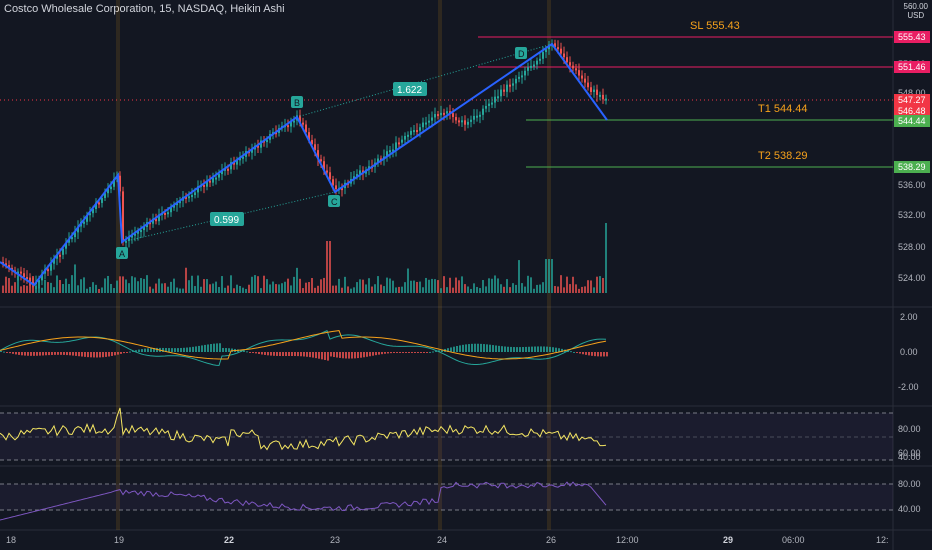 This screenshot has height=550, width=932. What do you see at coordinates (916, 11) in the screenshot?
I see `currency-label: 560.00 USD` at bounding box center [916, 11].